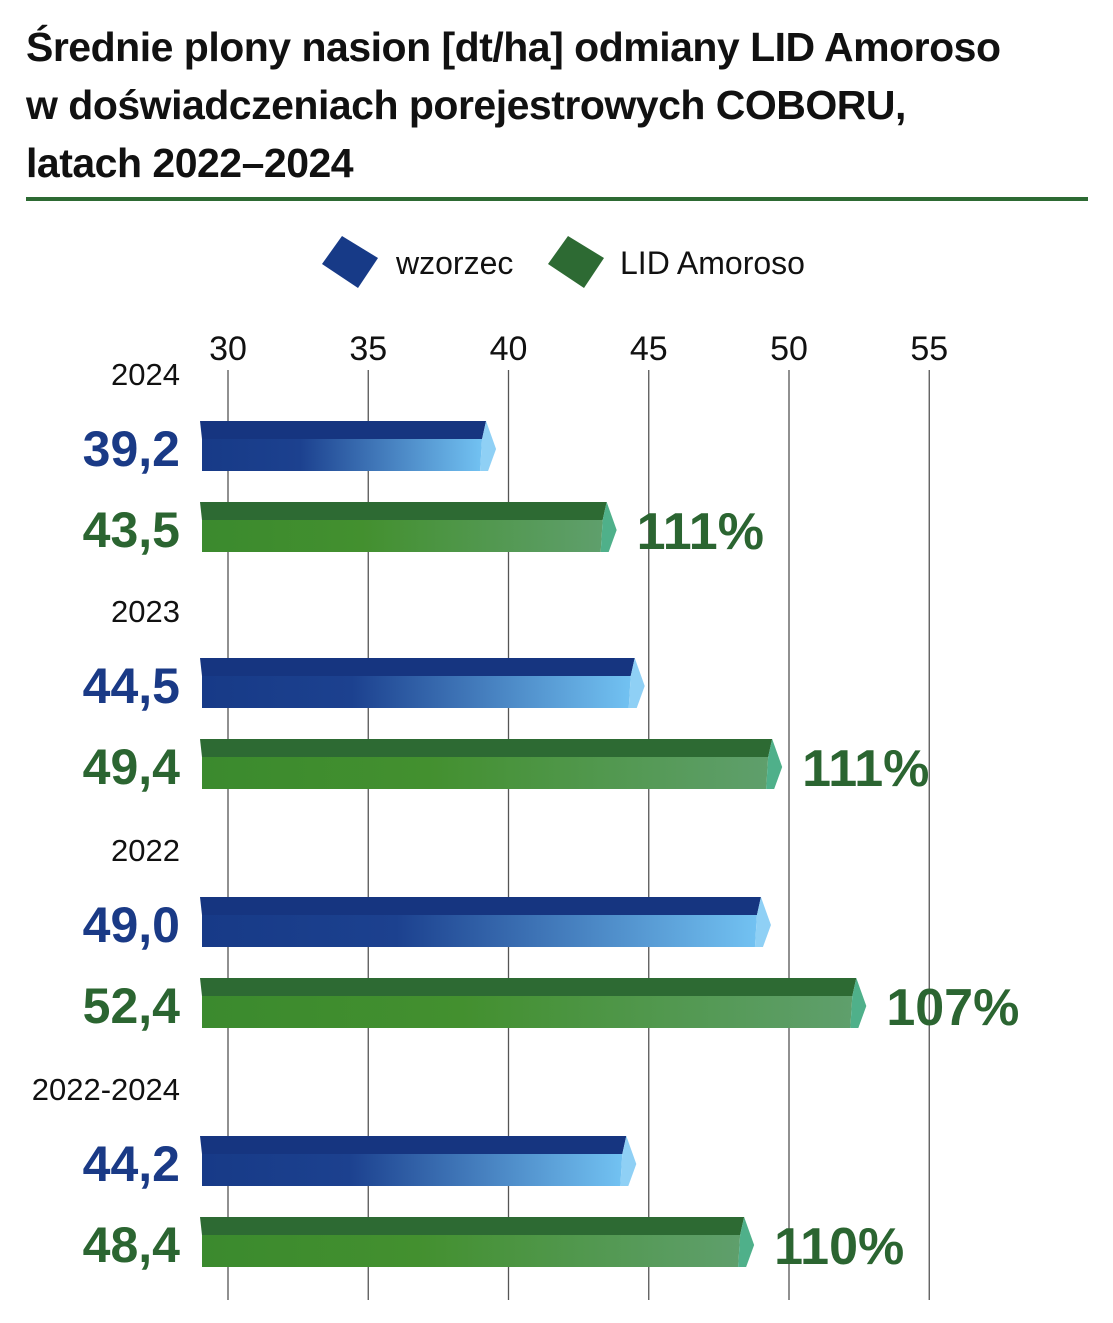 The width and height of the screenshot is (1113, 1323). Describe the element at coordinates (190, 163) in the screenshot. I see `title-line-3: latach 2022–2024` at that location.